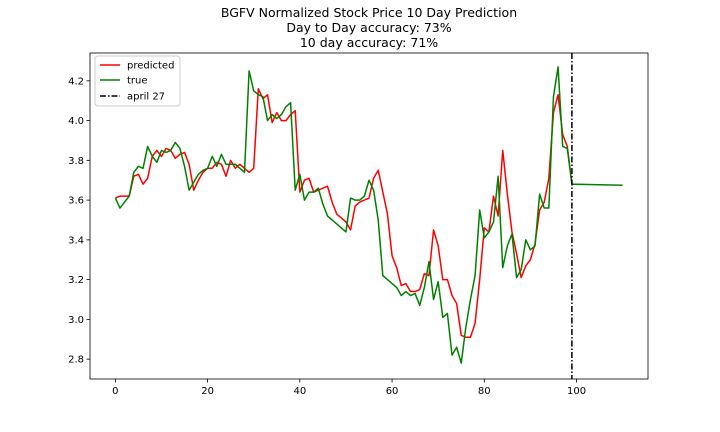 This screenshot has width=720, height=432. What do you see at coordinates (597, 184) in the screenshot?
I see `forecast-line` at bounding box center [597, 184].